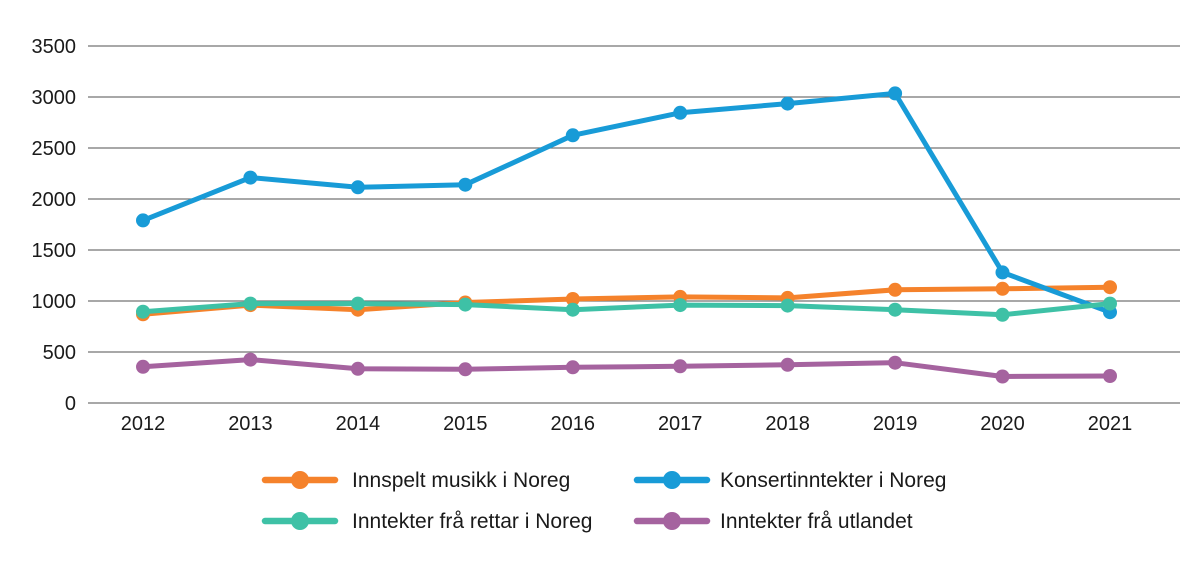 The width and height of the screenshot is (1198, 568). Describe the element at coordinates (250, 424) in the screenshot. I see `x-axis-tick-label: 2013` at that location.